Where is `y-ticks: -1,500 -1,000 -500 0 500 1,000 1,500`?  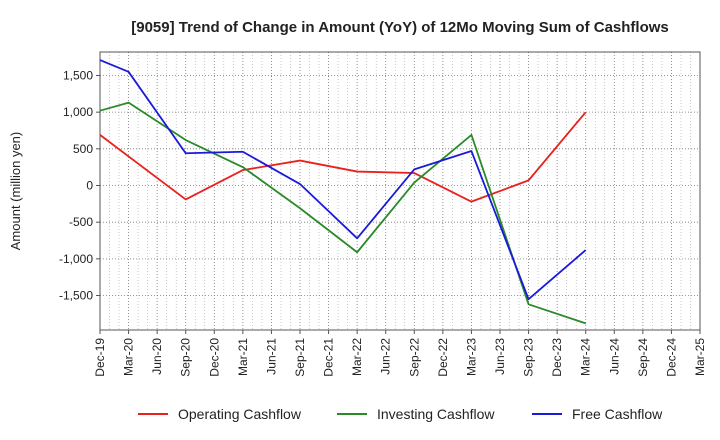 y-ticks: -1,500 -1,000 -500 0 500 1,000 1,500 is located at coordinates (79, 185).